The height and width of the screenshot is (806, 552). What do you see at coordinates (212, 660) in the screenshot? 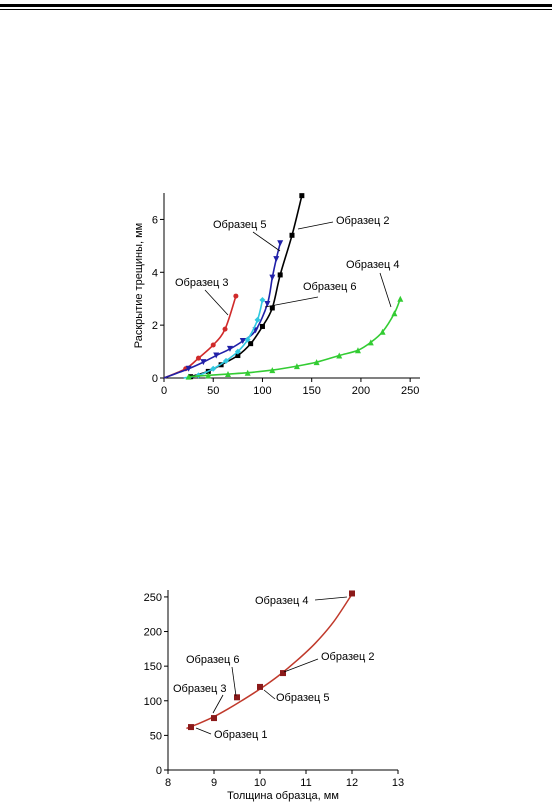
I see `point-label: Образец 6` at bounding box center [212, 660].